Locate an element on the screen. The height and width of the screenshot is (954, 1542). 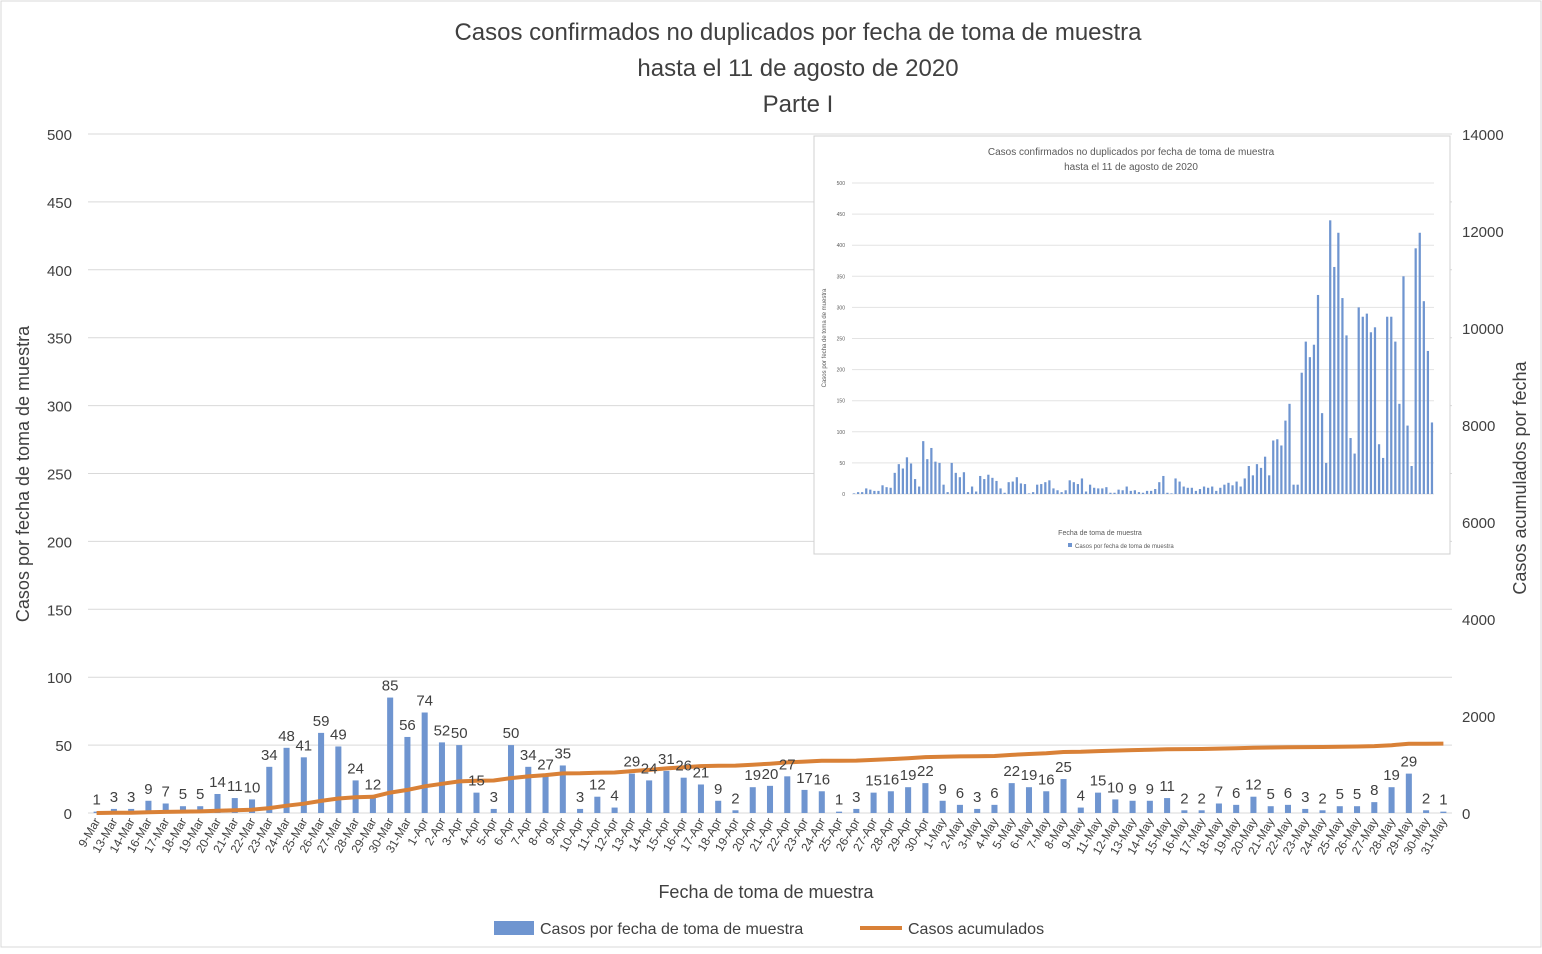
bar-data-label: 29 is located at coordinates (632, 762).